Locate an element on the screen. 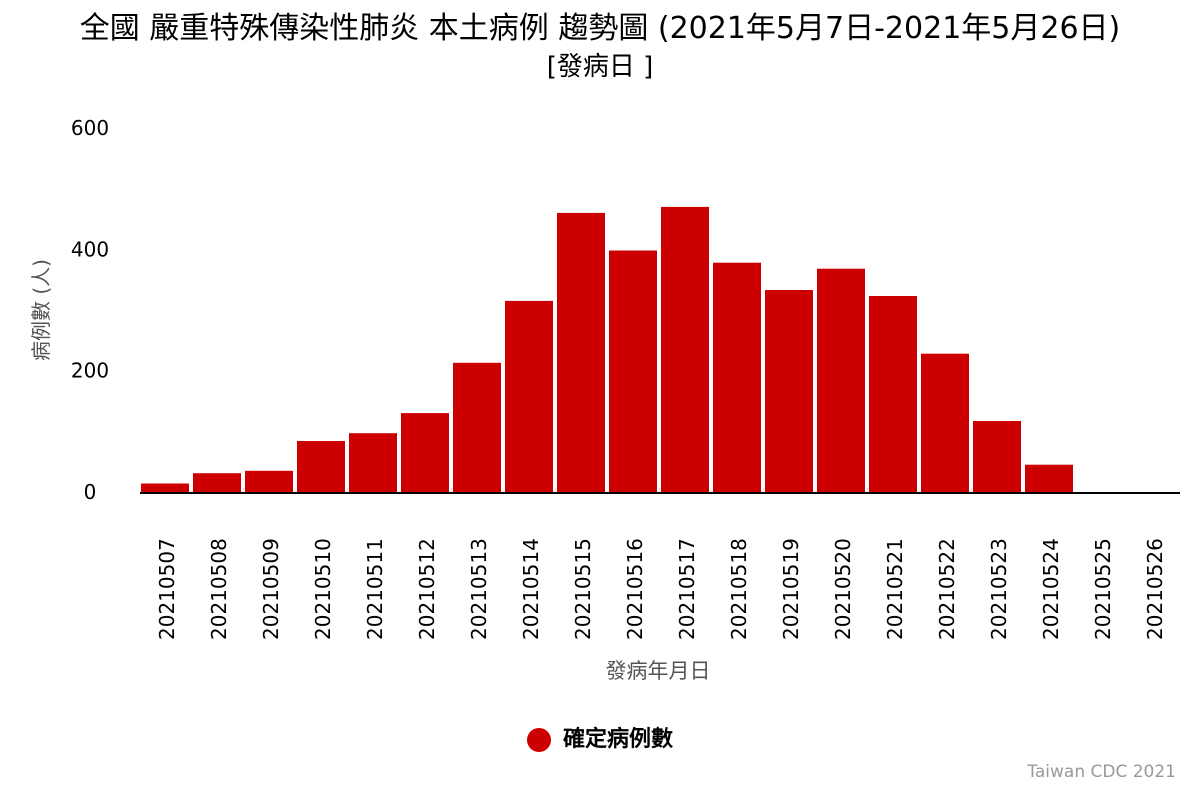  x-tick-label: 20210515 is located at coordinates (583, 589).